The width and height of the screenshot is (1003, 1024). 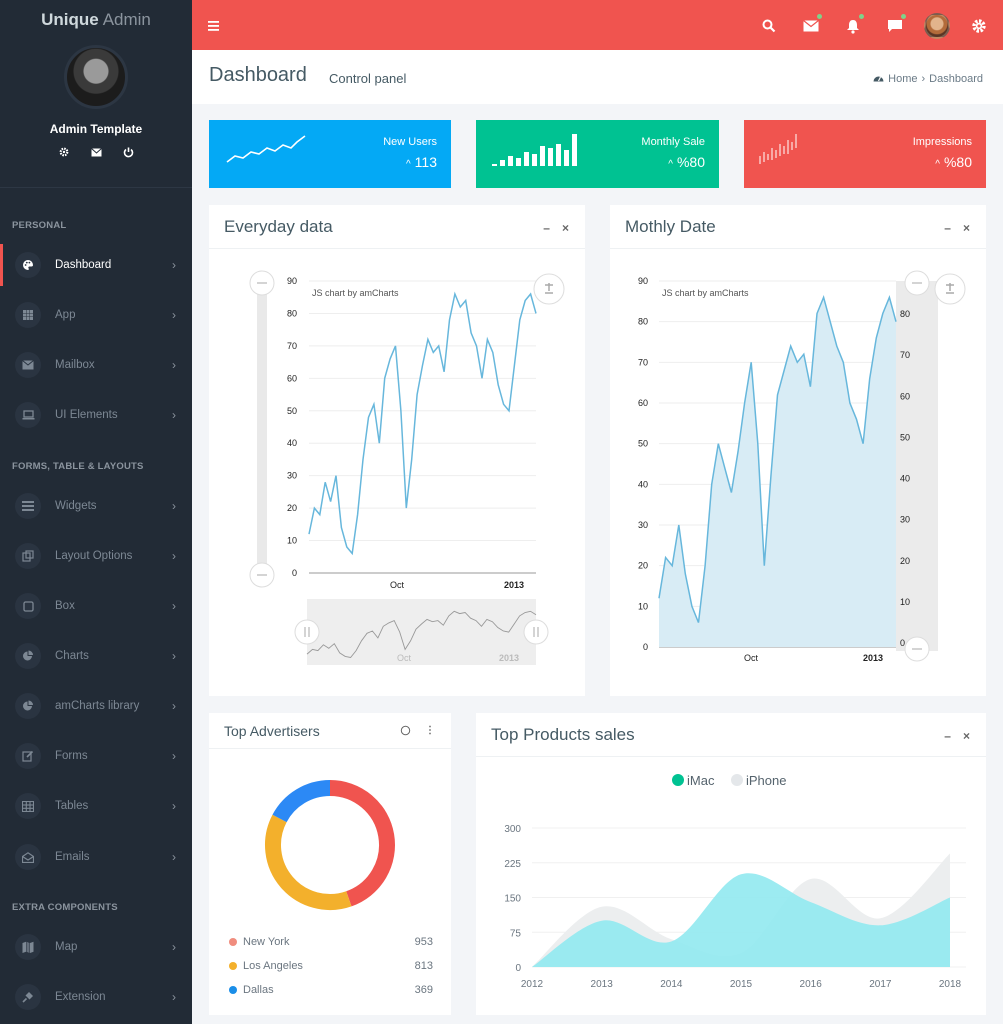 I want to click on refresh-icon, so click(x=405, y=732).